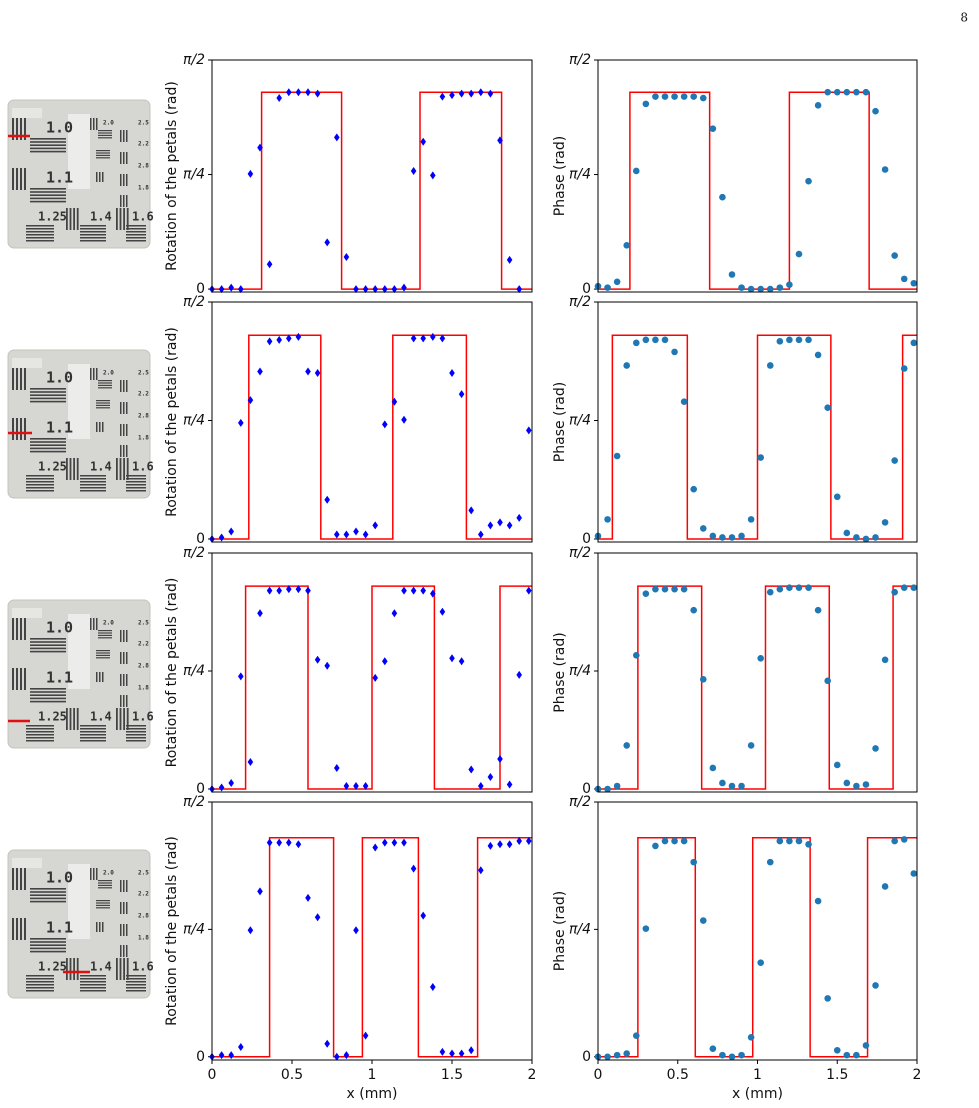  What do you see at coordinates (143, 894) in the screenshot?
I see `target-label: 2.2` at bounding box center [143, 894].